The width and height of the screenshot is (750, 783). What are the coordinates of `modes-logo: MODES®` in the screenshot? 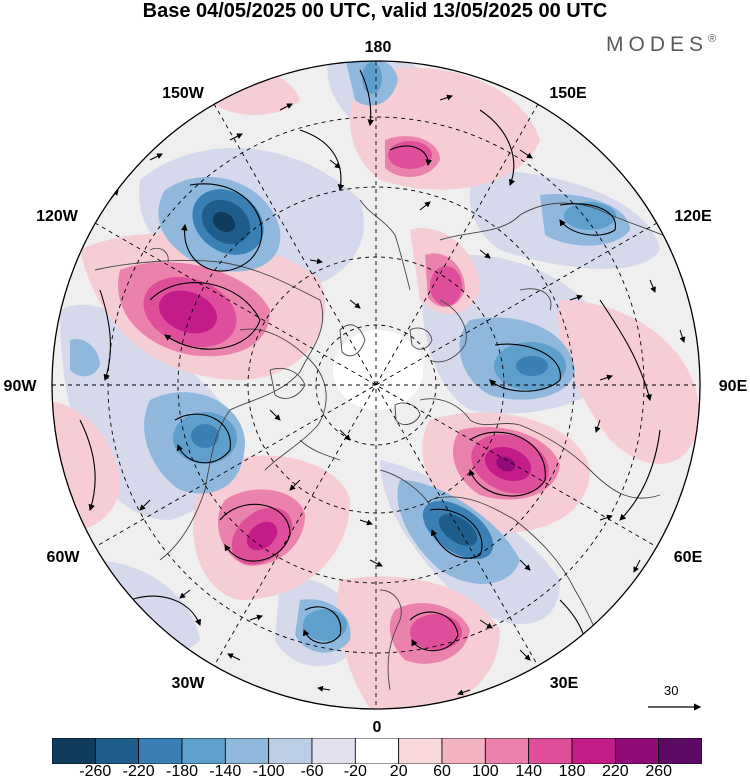 It's located at (661, 45).